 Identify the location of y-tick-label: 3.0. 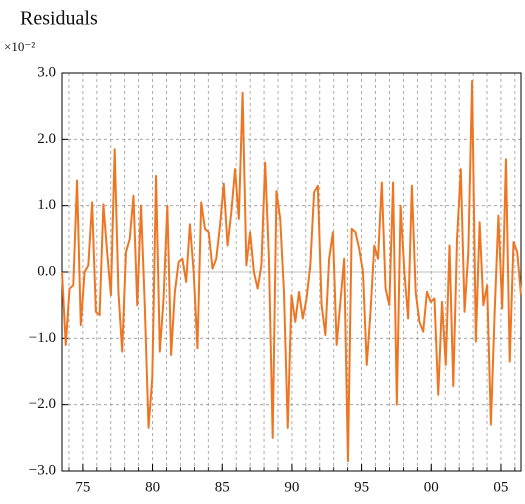
(46, 72).